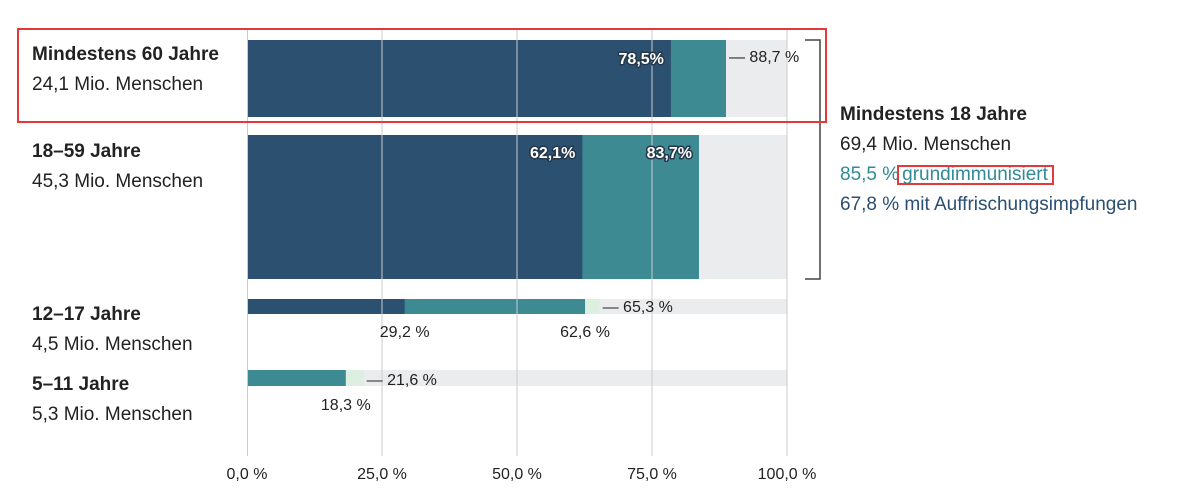  I want to click on bar-basic-immunized-5-11-jahre, so click(296, 378).